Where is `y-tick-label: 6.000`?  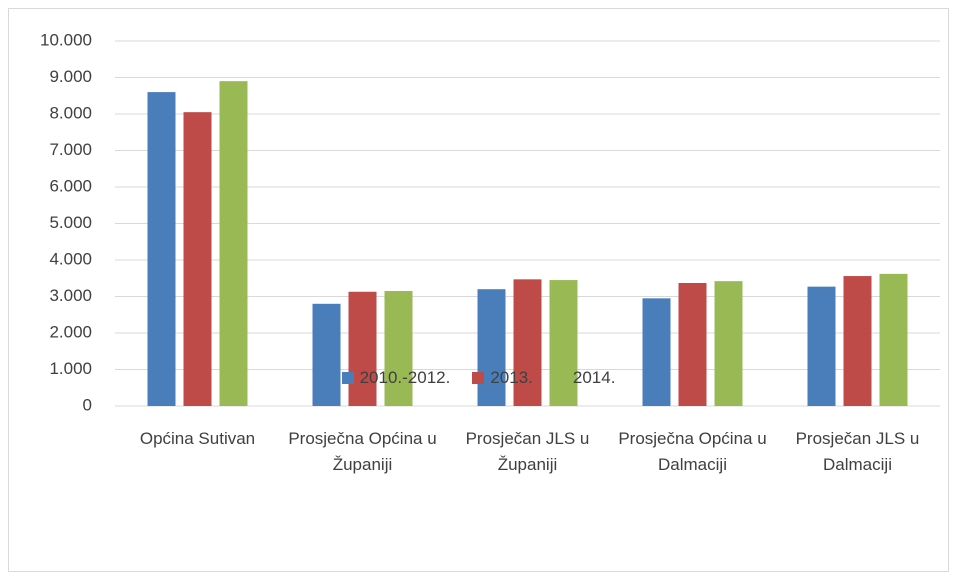 y-tick-label: 6.000 is located at coordinates (70, 185).